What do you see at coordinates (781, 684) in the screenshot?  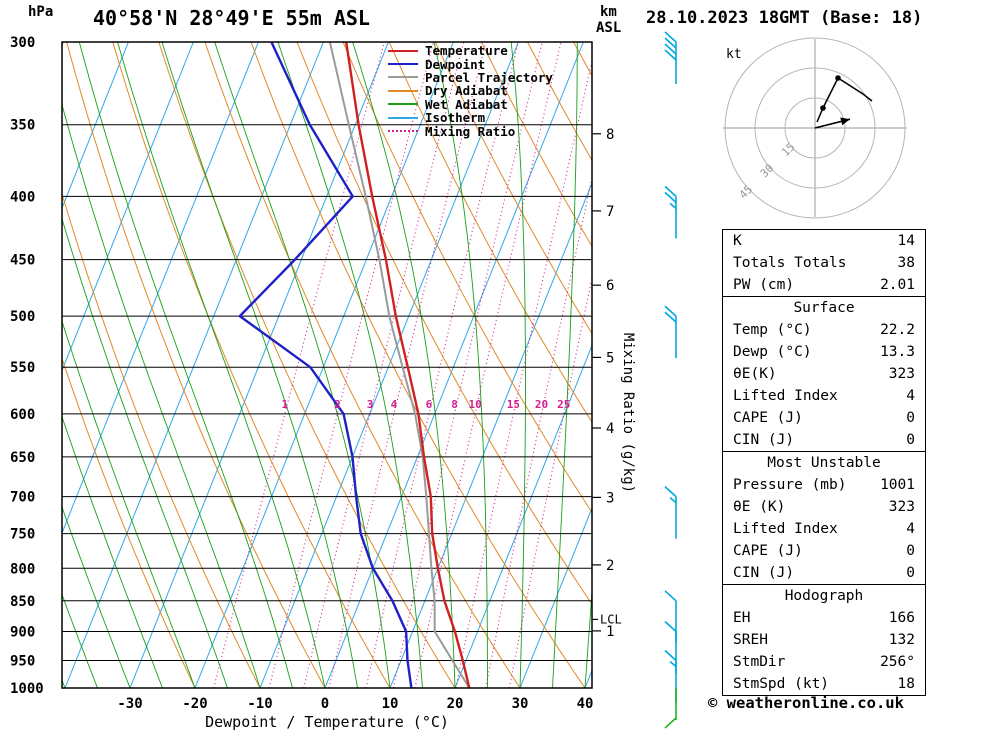 I see `stat-label: StmSpd (kt)` at bounding box center [781, 684].